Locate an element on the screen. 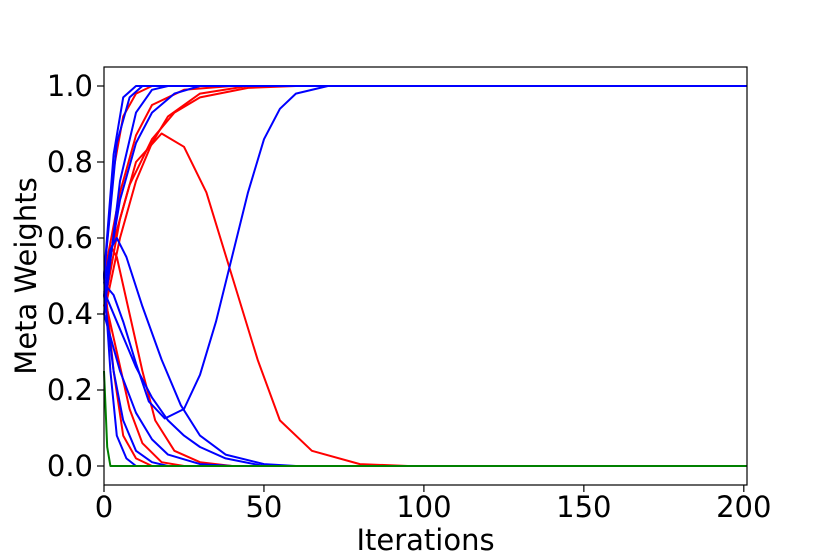 Image resolution: width=830 pixels, height=554 pixels. x-axis-ticks: 0 50 100 150 200 is located at coordinates (433, 504).